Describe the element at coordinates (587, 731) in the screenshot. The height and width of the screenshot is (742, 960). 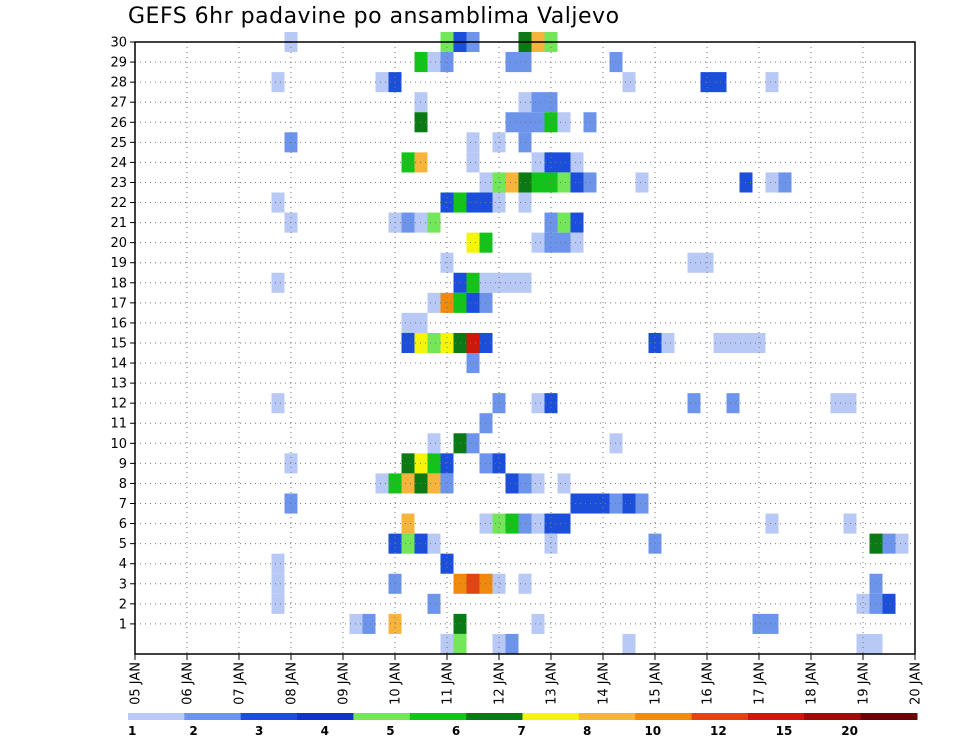
I see `colorbar-label: 8` at that location.